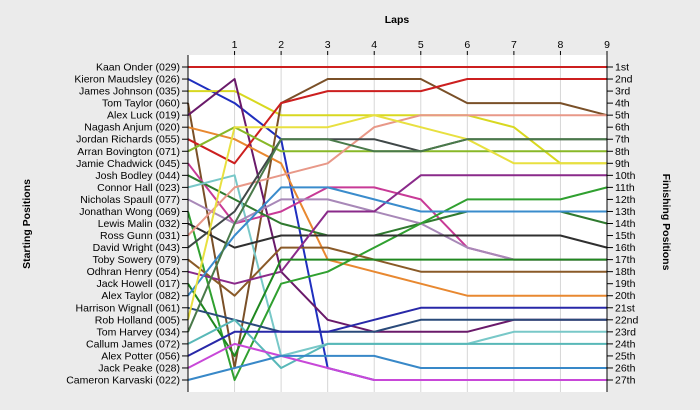 The width and height of the screenshot is (700, 410). What do you see at coordinates (328, 45) in the screenshot?
I see `lap-tick-3: 3` at bounding box center [328, 45].